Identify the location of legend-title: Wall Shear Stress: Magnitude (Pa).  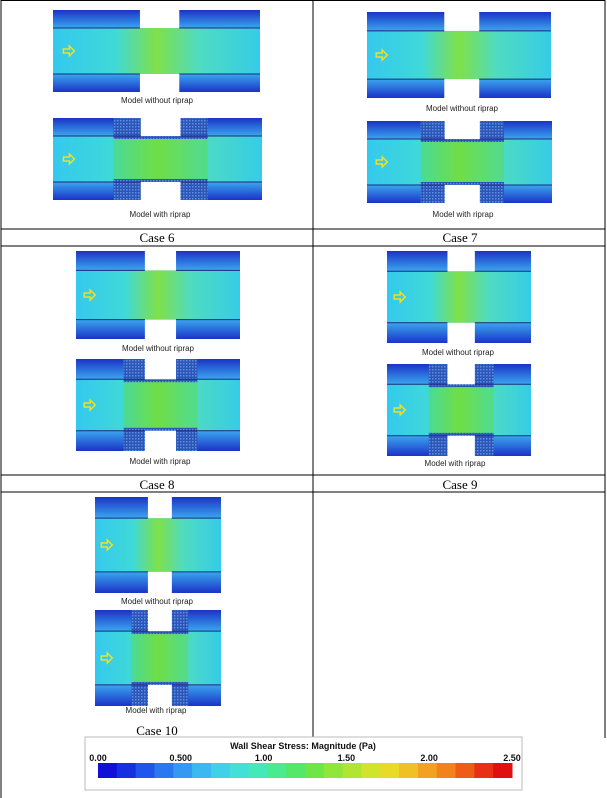
(303, 746).